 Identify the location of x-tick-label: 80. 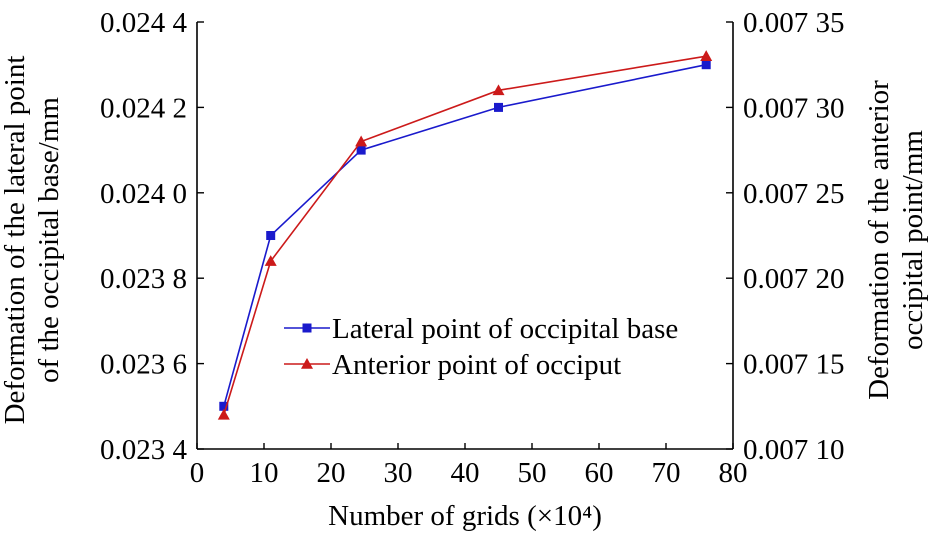
(733, 473).